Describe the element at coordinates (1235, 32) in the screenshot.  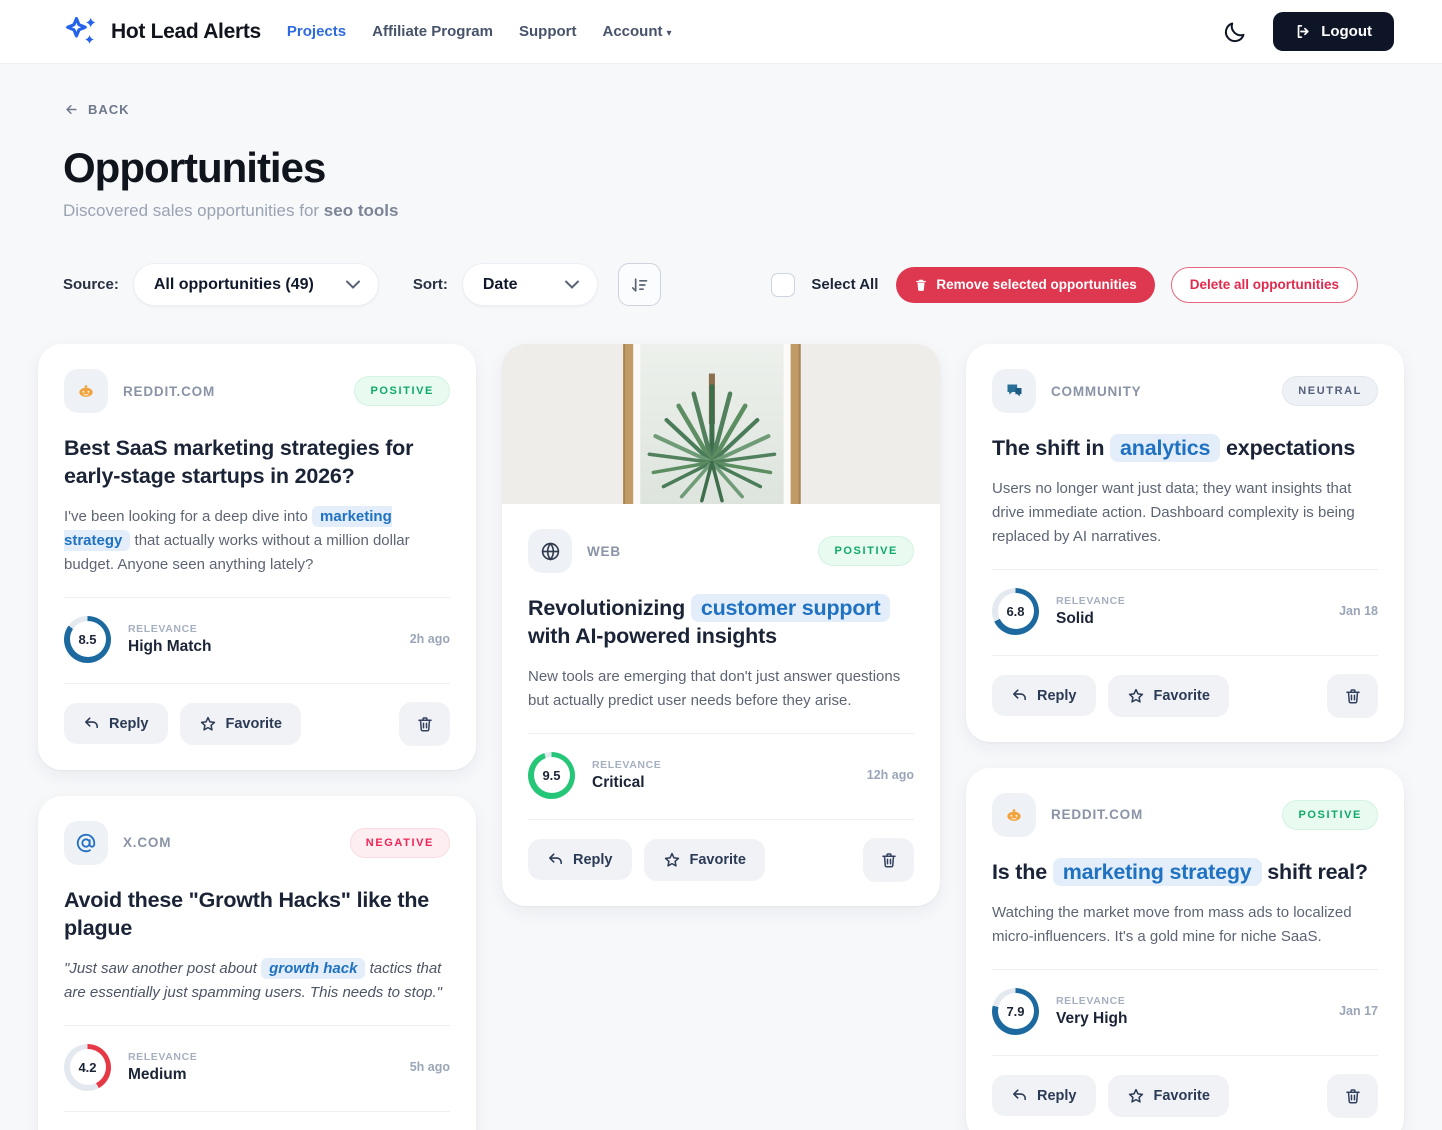
I see `theme-toggle-button` at that location.